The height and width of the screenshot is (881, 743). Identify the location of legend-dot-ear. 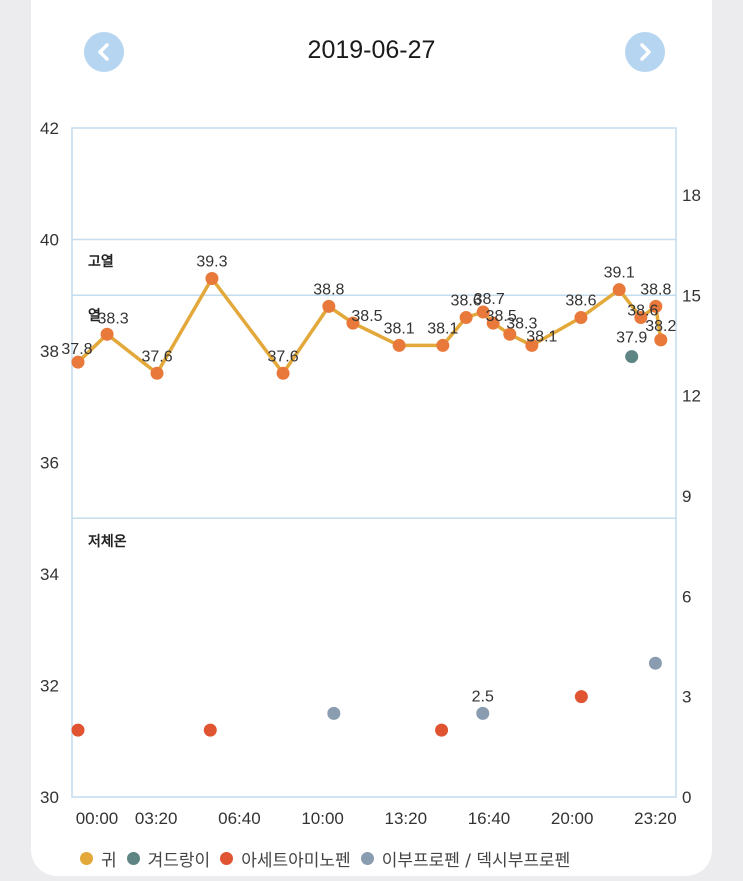
(86, 858).